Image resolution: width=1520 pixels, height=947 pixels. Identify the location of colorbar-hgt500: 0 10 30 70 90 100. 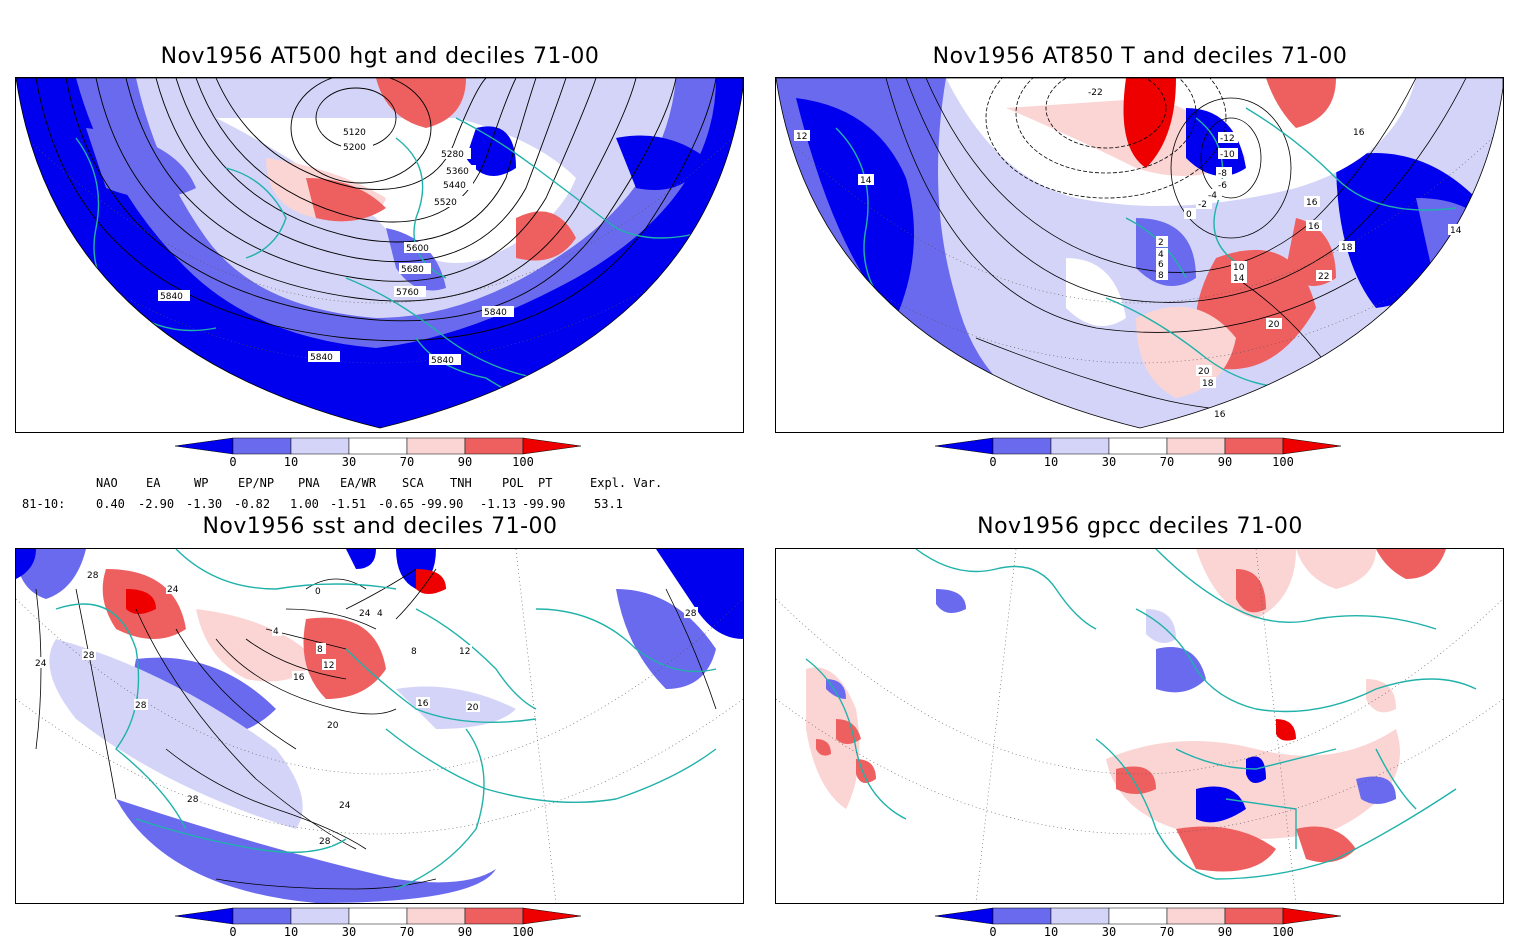
(384, 457).